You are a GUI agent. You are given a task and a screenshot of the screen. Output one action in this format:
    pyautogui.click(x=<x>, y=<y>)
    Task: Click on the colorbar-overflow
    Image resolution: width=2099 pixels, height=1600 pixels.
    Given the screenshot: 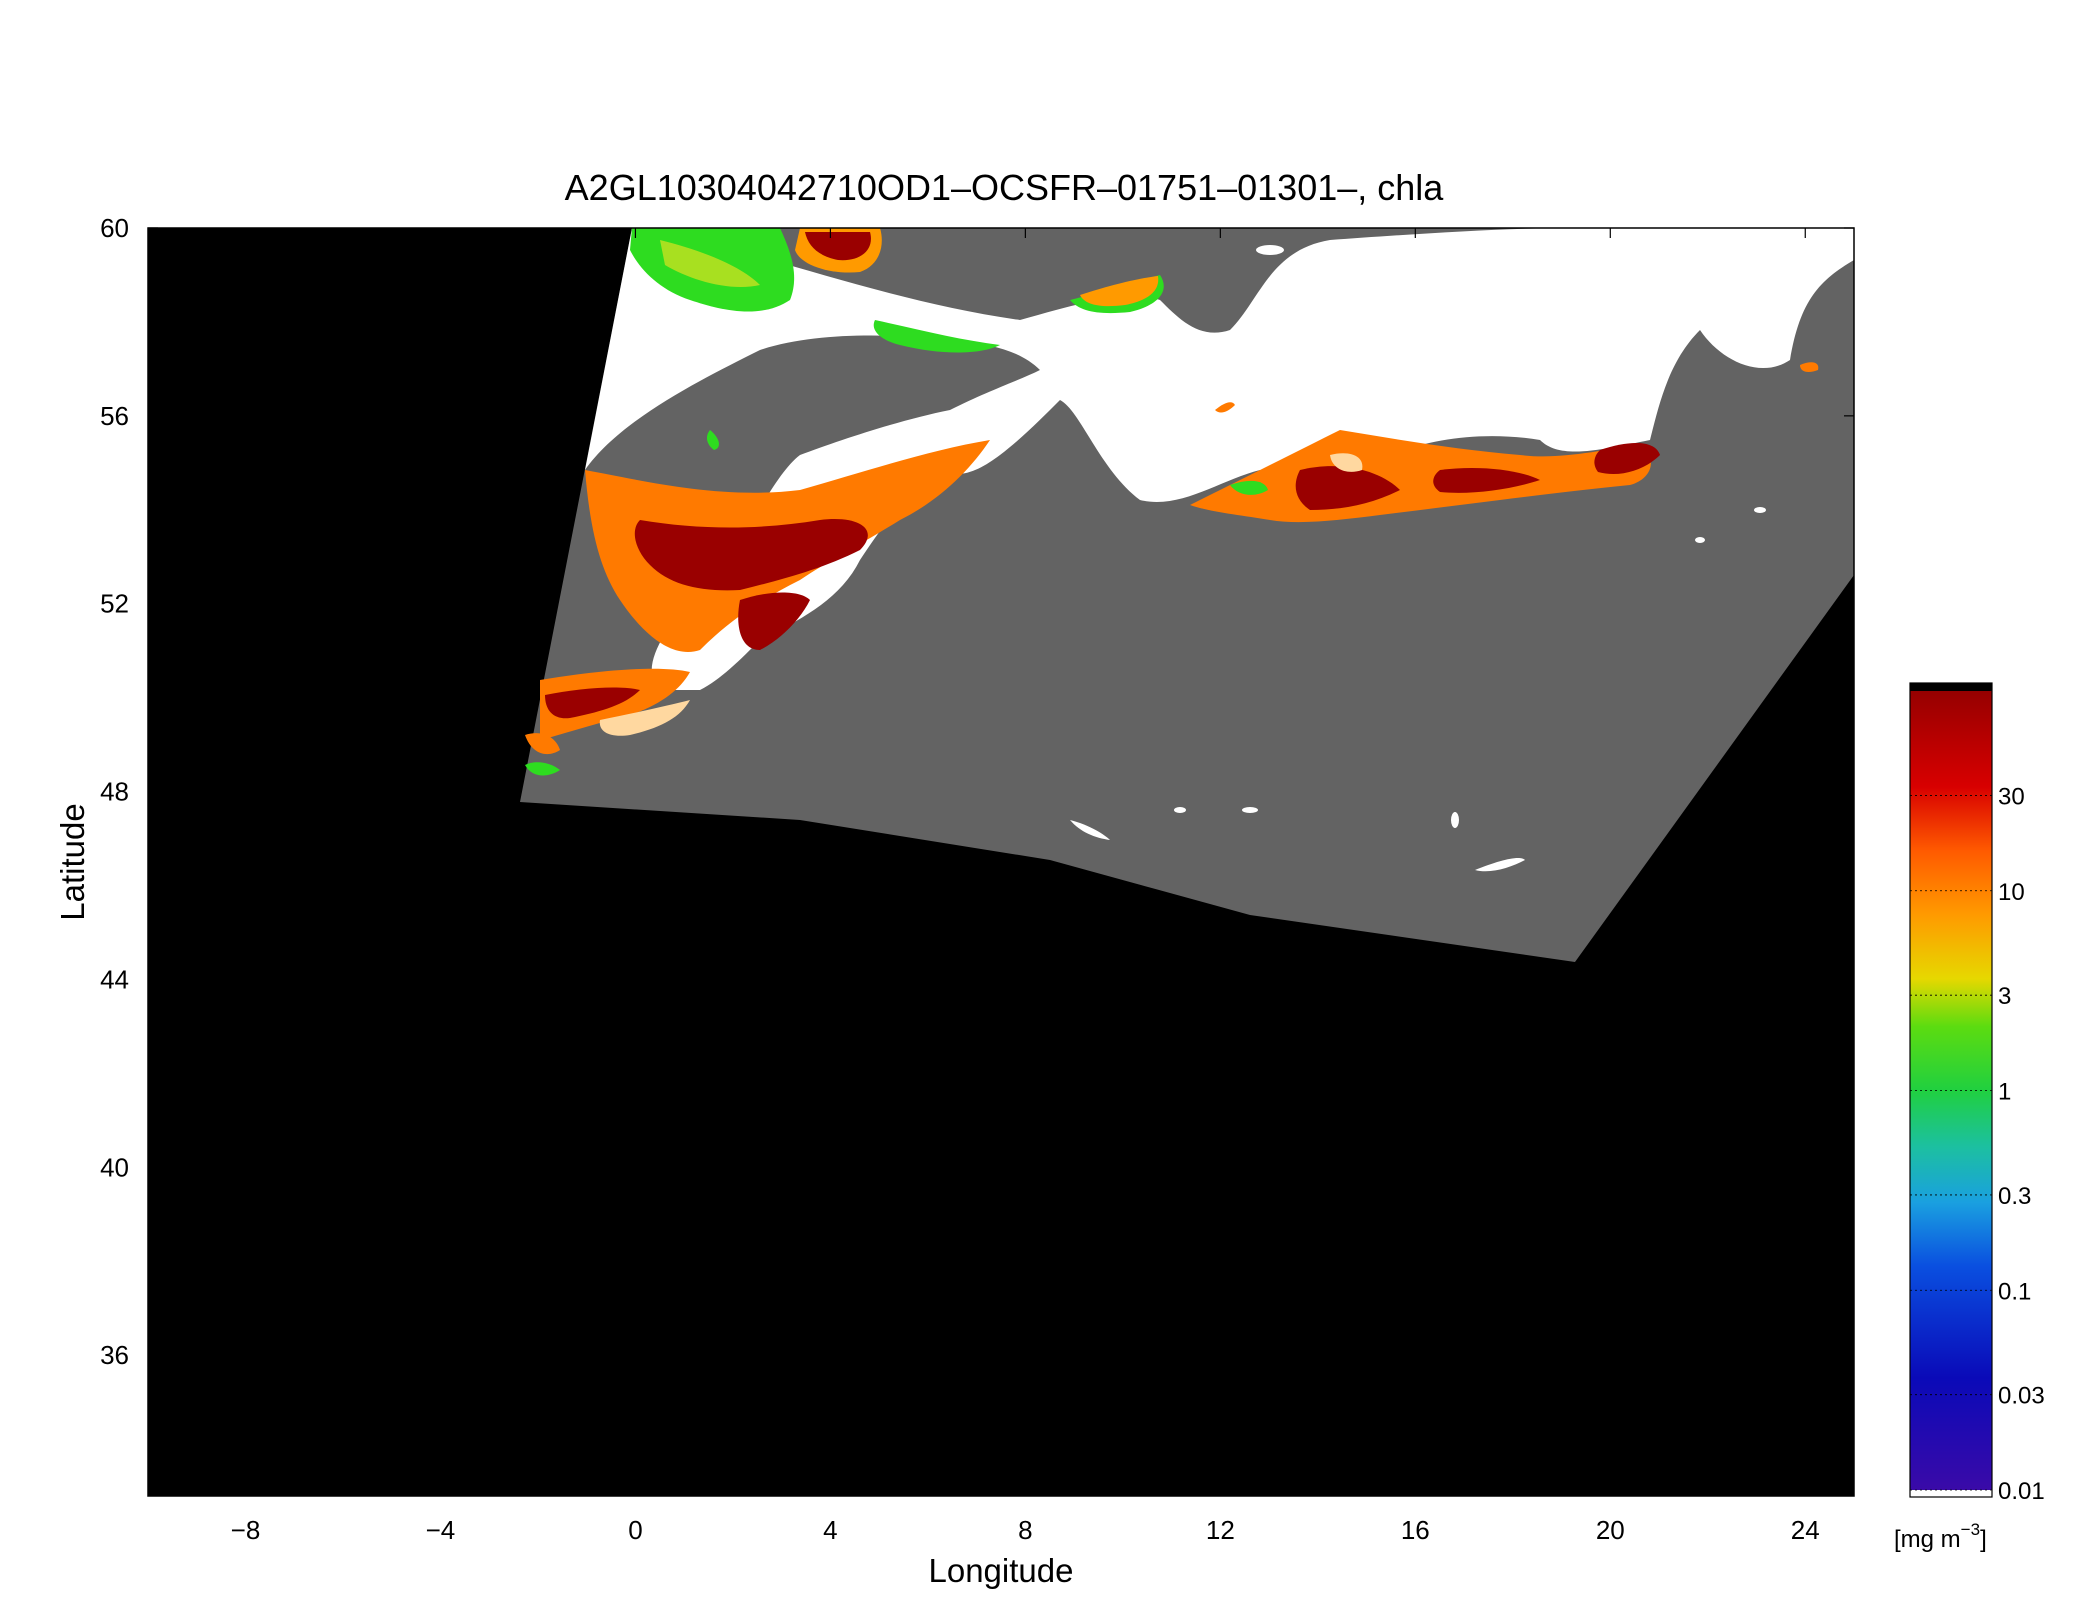 What is the action you would take?
    pyautogui.click(x=1951, y=687)
    